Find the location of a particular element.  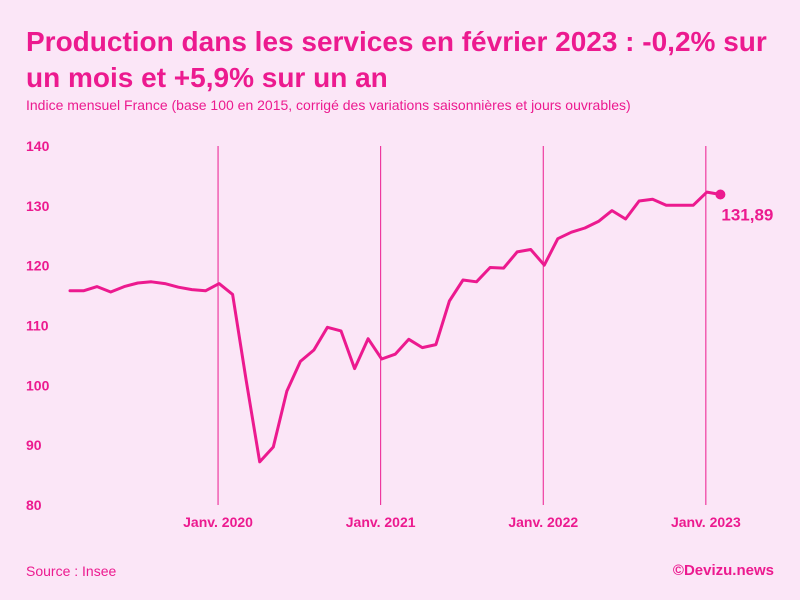

x-tick-label: Janv. 2021 is located at coordinates (381, 522).